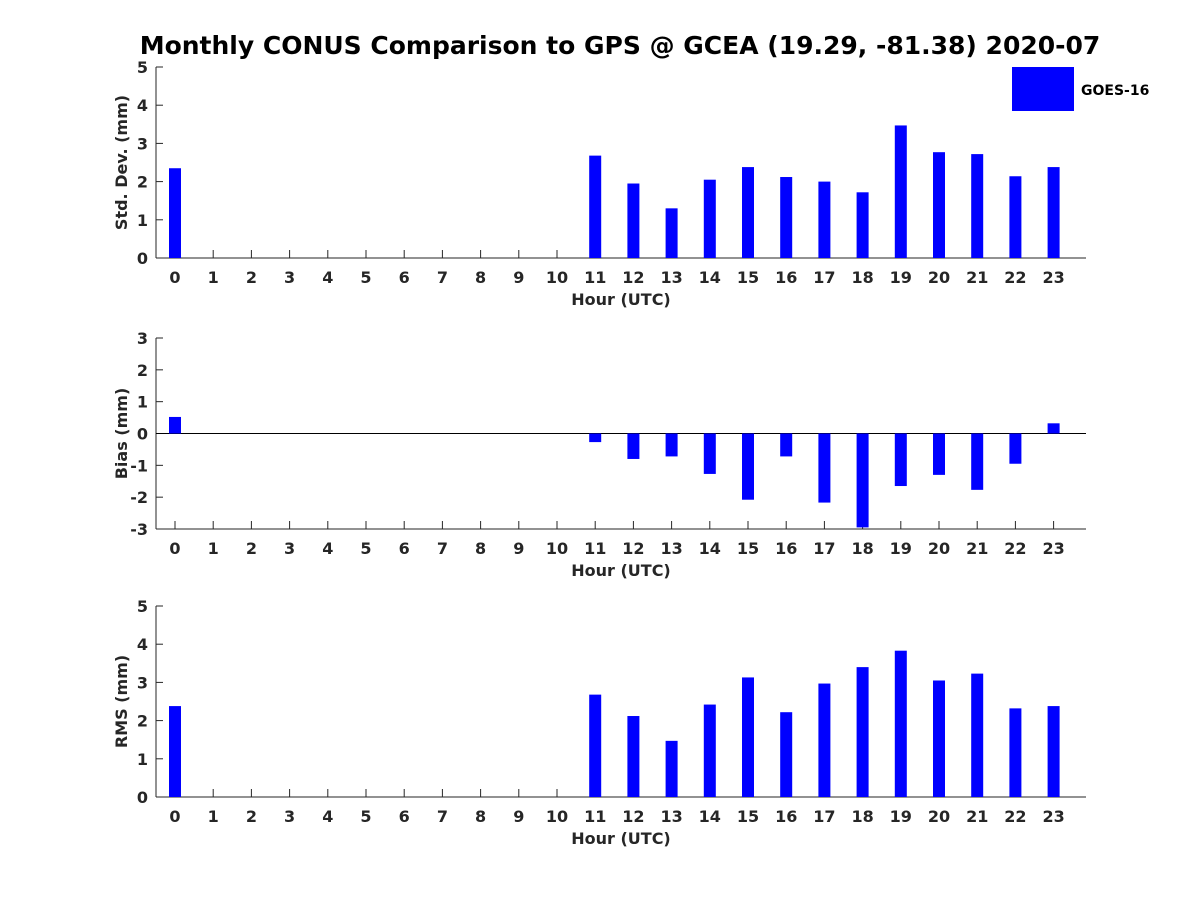  Describe the element at coordinates (142, 338) in the screenshot. I see `y-tick-label: 3` at that location.